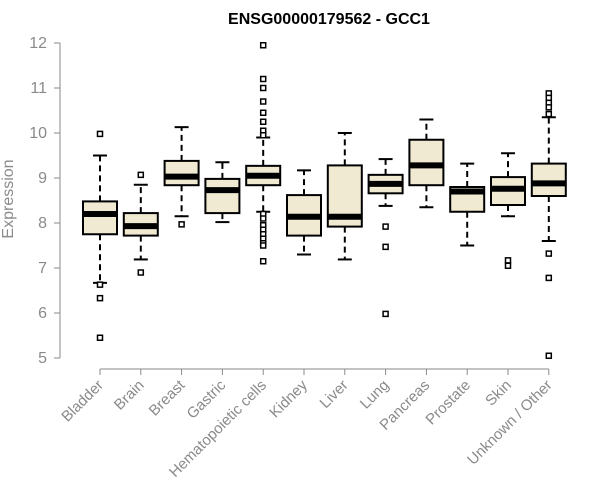 This screenshot has height=500, width=600. What do you see at coordinates (45, 201) in the screenshot?
I see `y-axis: 5 6 7 8 9 10 11 12` at bounding box center [45, 201].